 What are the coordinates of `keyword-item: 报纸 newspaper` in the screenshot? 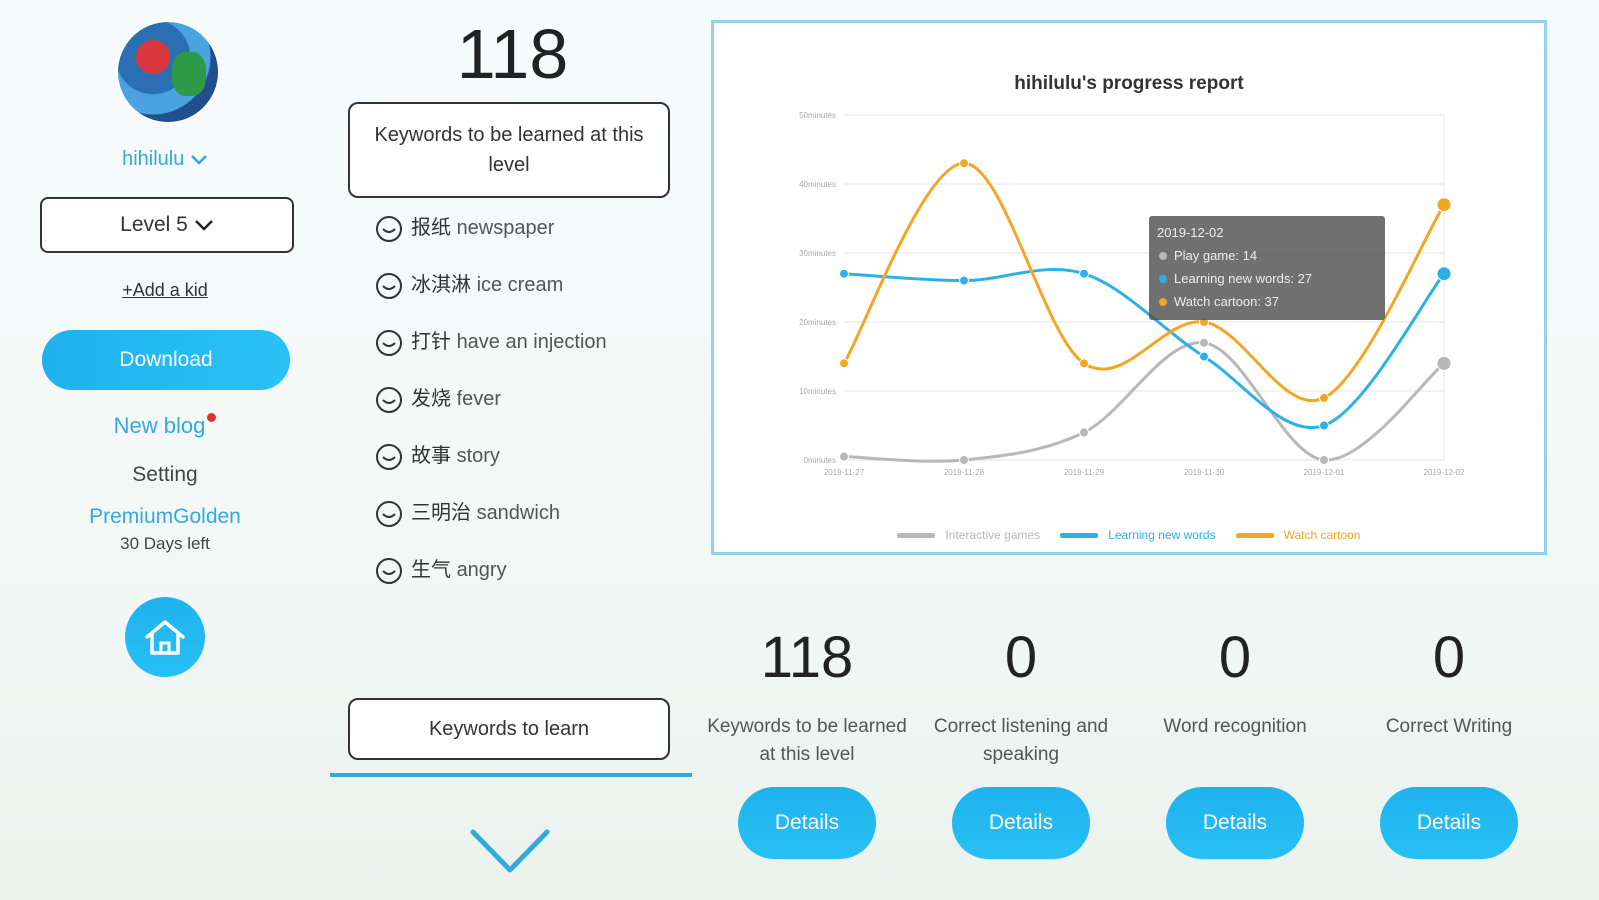 It's located at (525, 228).